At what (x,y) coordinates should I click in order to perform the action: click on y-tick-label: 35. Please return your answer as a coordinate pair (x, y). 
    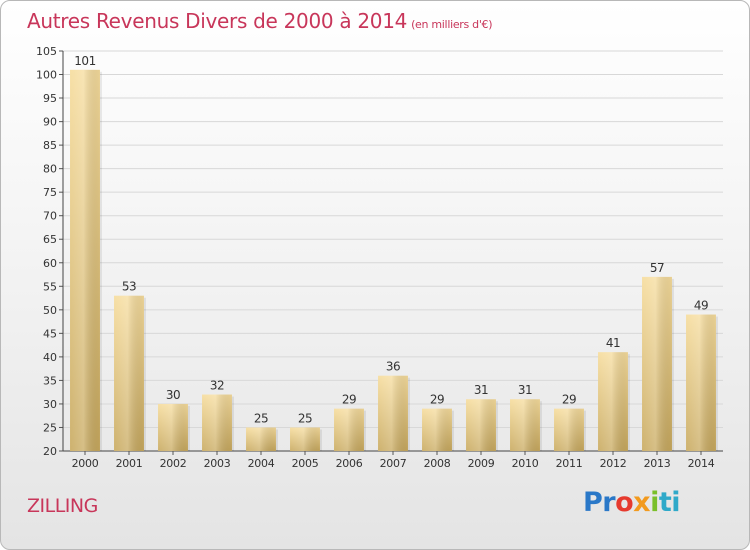
    Looking at the image, I should click on (50, 380).